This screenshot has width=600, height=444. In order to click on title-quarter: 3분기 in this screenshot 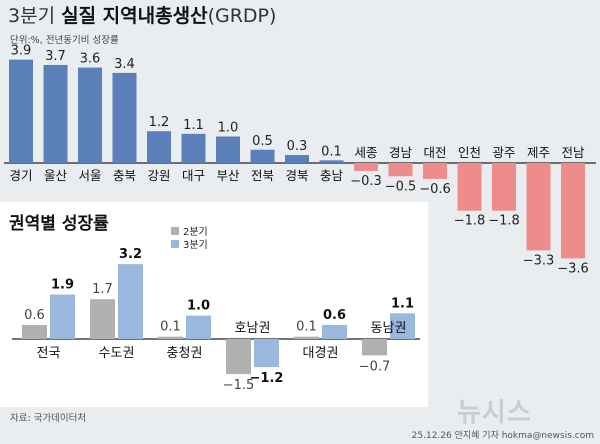, I will do `click(32, 16)`.